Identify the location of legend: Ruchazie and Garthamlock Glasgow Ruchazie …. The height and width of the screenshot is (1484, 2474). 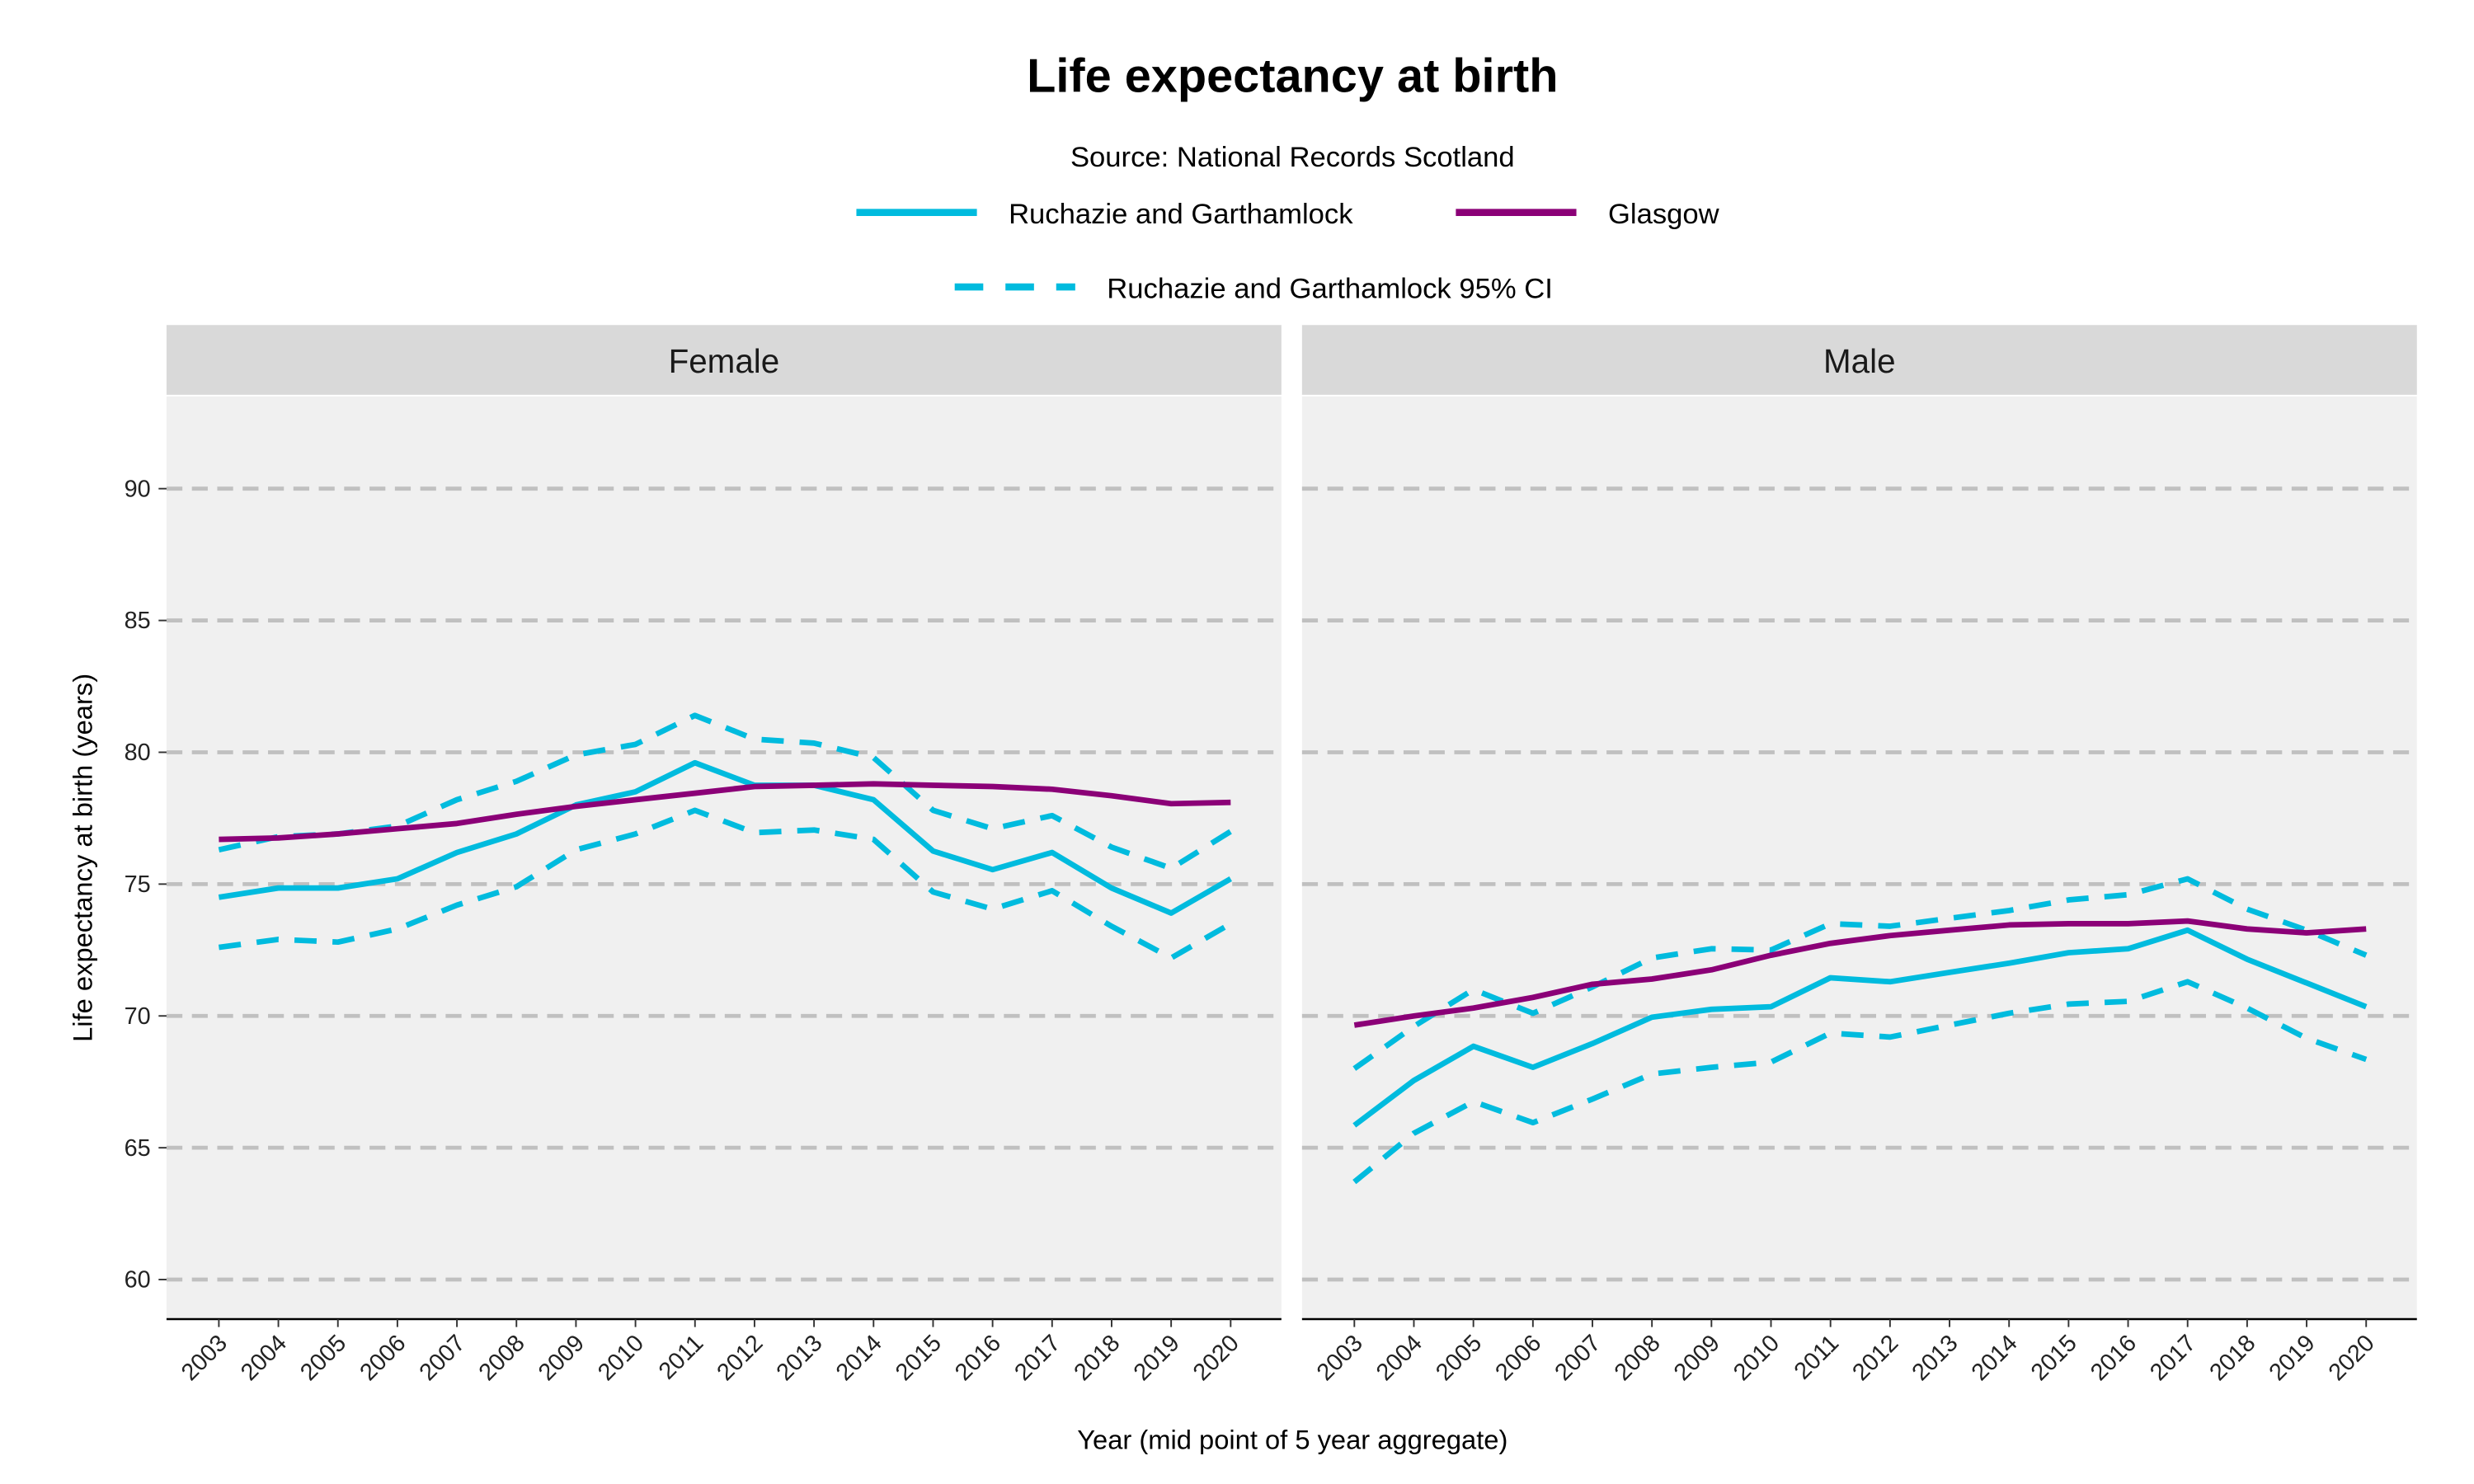
(1288, 252).